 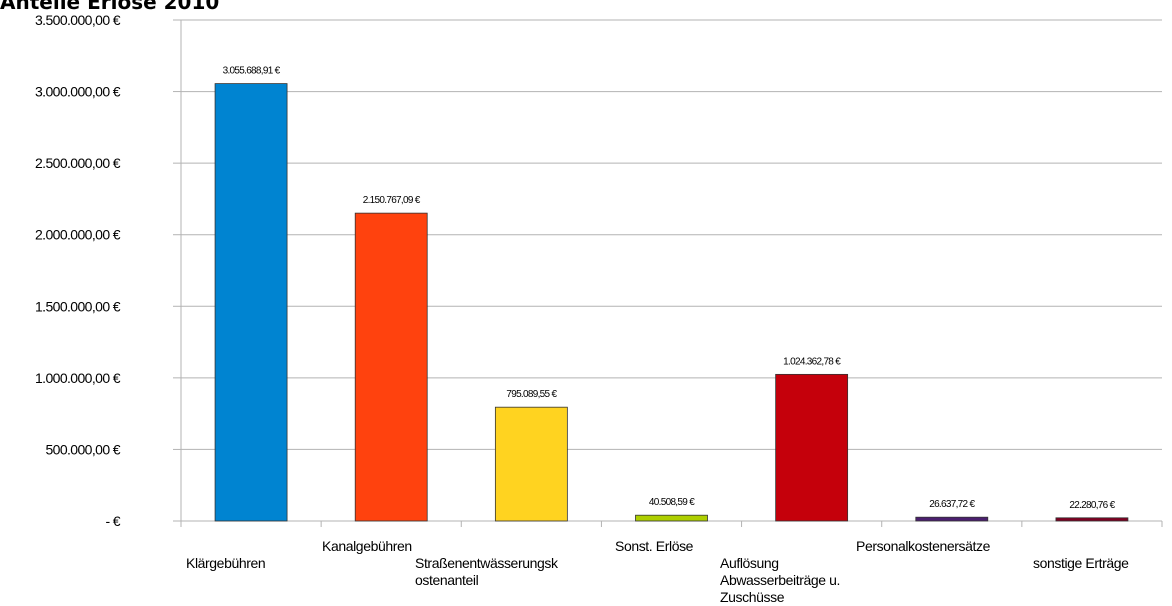 What do you see at coordinates (1092, 505) in the screenshot?
I see `data-label: 22.280,76 €` at bounding box center [1092, 505].